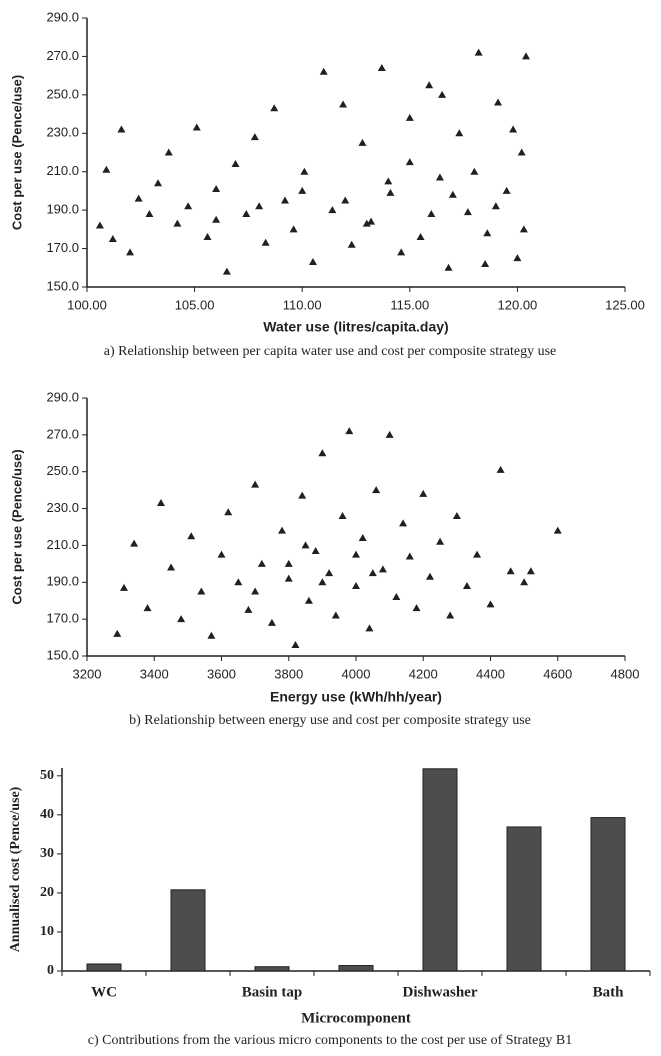 This screenshot has height=1056, width=661. I want to click on y-tick-label: 150.0, so click(62, 654).